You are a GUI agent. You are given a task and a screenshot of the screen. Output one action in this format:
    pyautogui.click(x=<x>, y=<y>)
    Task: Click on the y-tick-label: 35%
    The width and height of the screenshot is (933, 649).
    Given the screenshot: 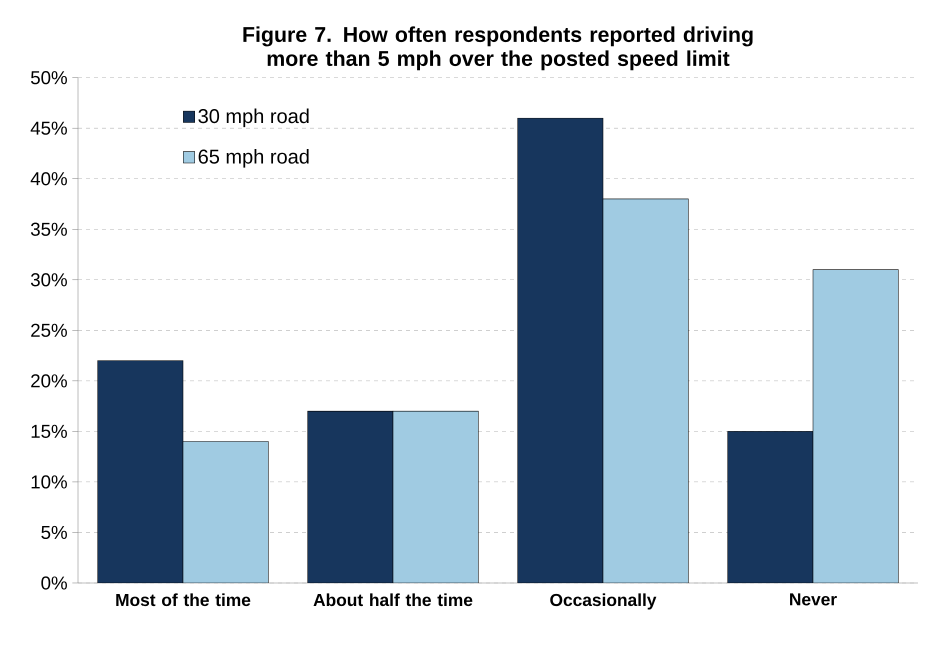 What is the action you would take?
    pyautogui.click(x=48, y=229)
    